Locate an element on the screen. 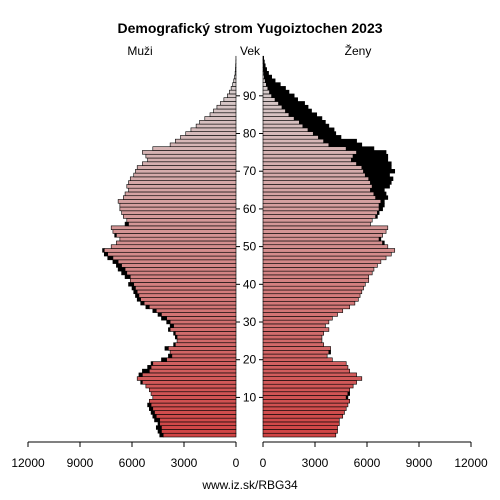 This screenshot has height=500, width=500. age-tick-label: 50 is located at coordinates (250, 247).